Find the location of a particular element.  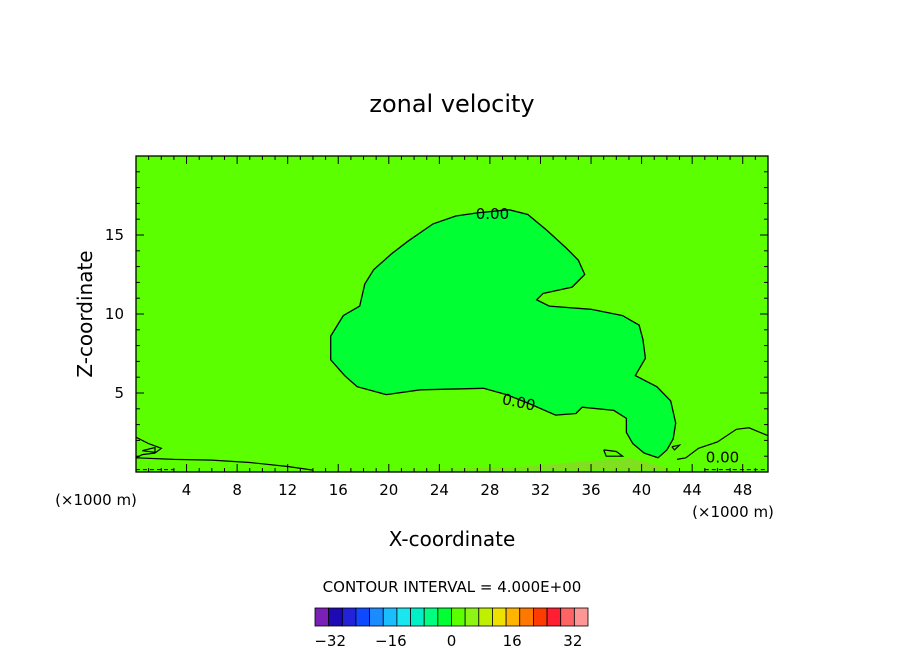

x-tick-label: 16 is located at coordinates (338, 490).